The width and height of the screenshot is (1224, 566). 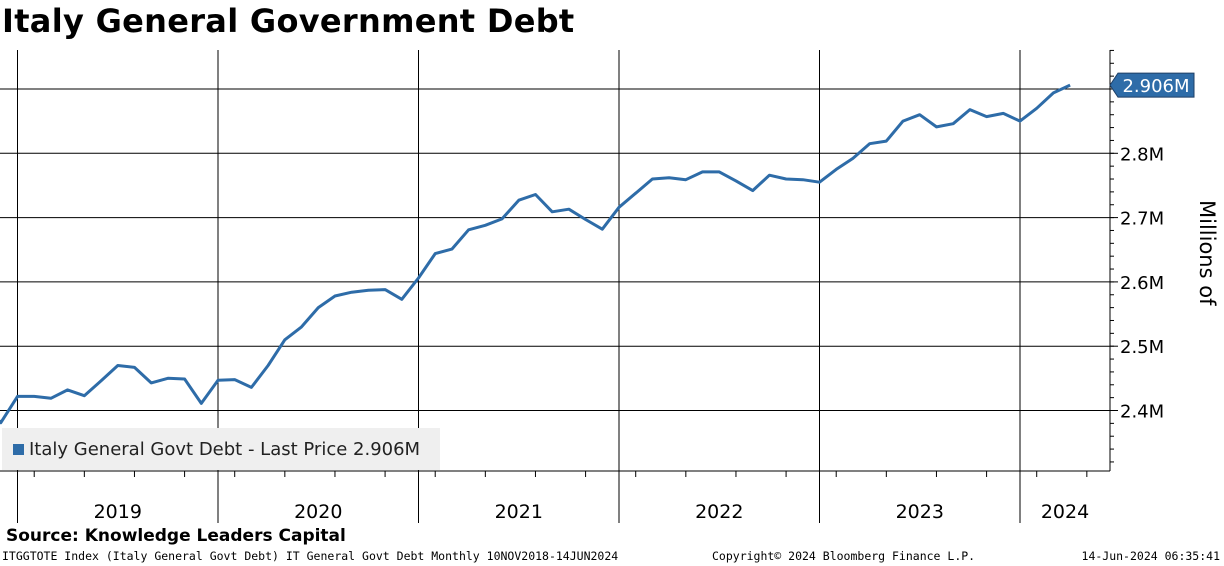 I want to click on footer-copyright: Copyright© 2024 Bloomberg Finance L.P., so click(x=844, y=556).